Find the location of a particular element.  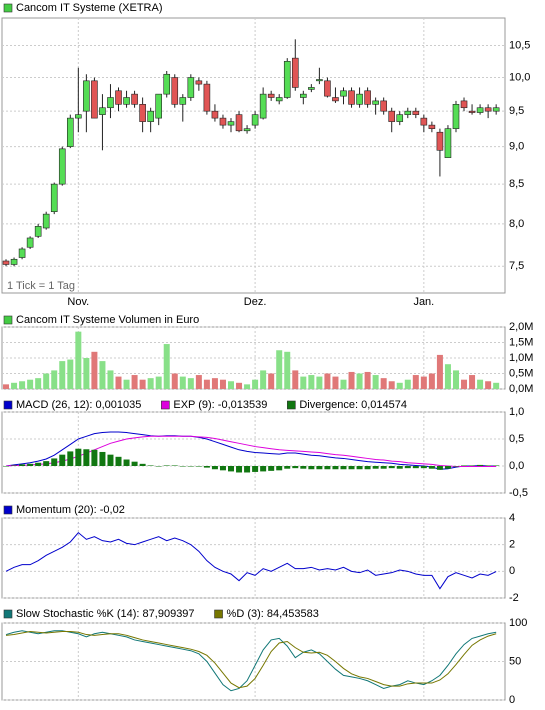

y-tick-label: 8,0 is located at coordinates (516, 224).